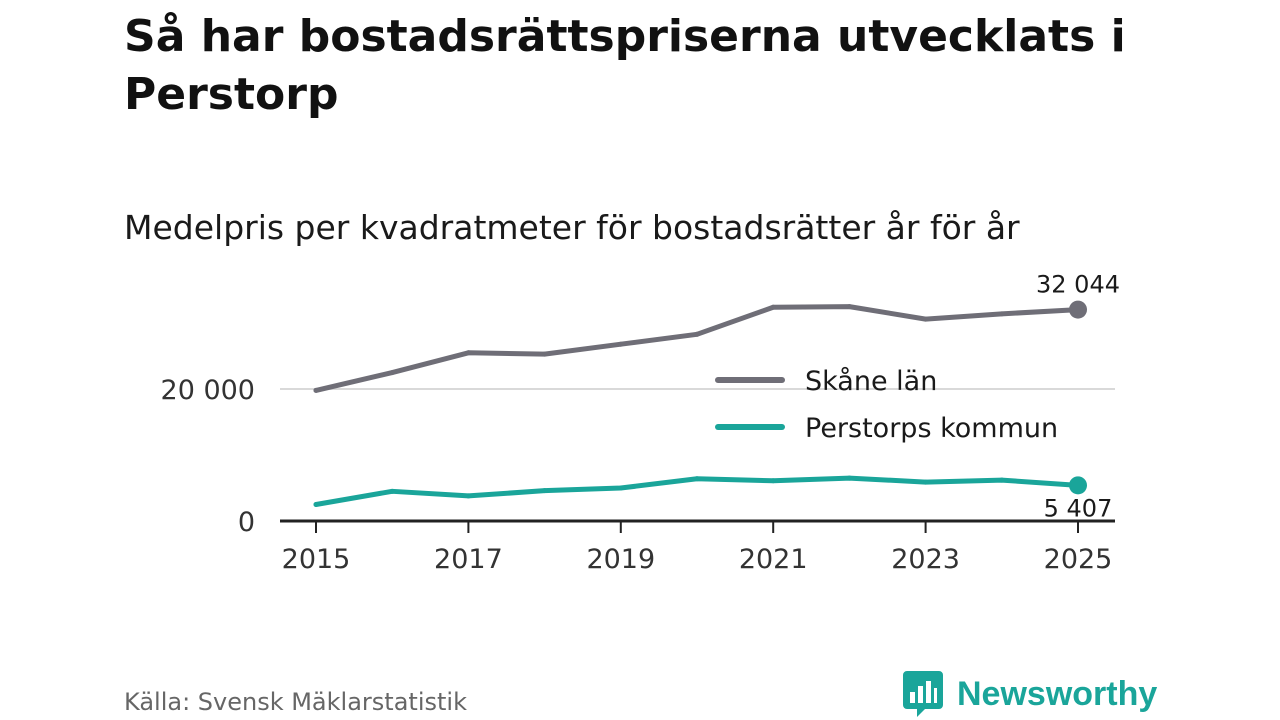  Describe the element at coordinates (620, 559) in the screenshot. I see `x-tick-label: 2019` at that location.